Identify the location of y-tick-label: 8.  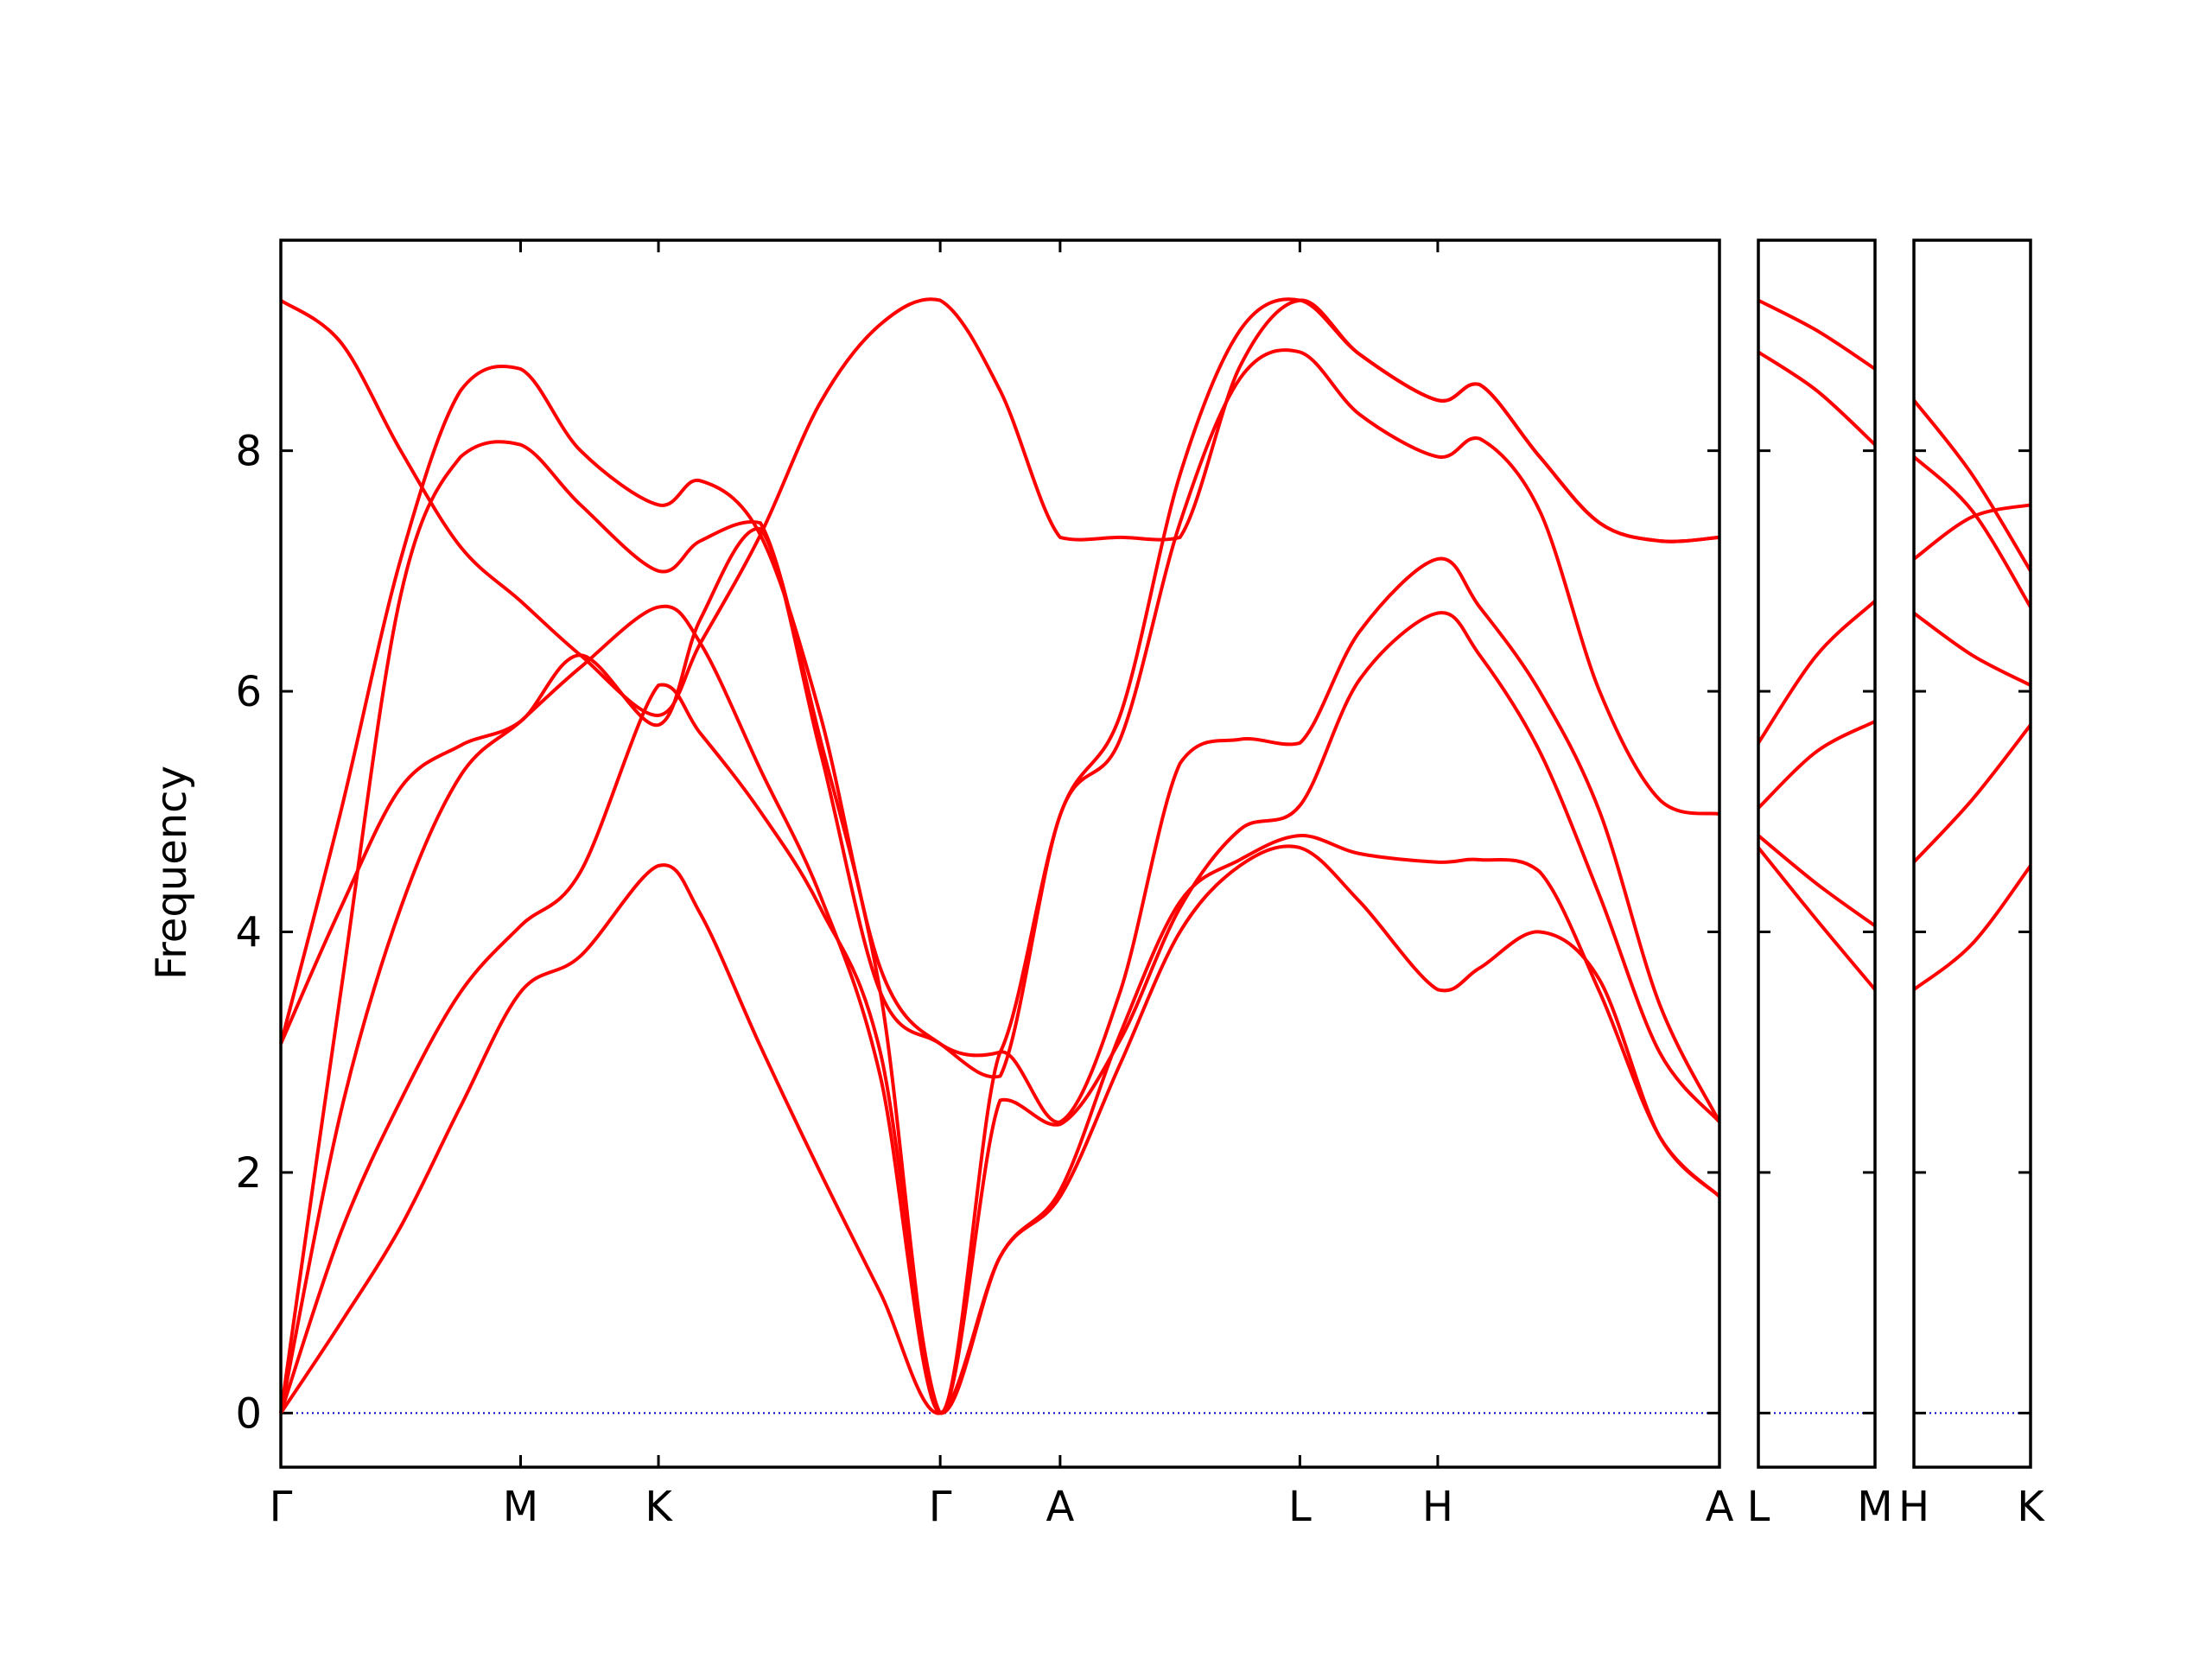
(248, 452).